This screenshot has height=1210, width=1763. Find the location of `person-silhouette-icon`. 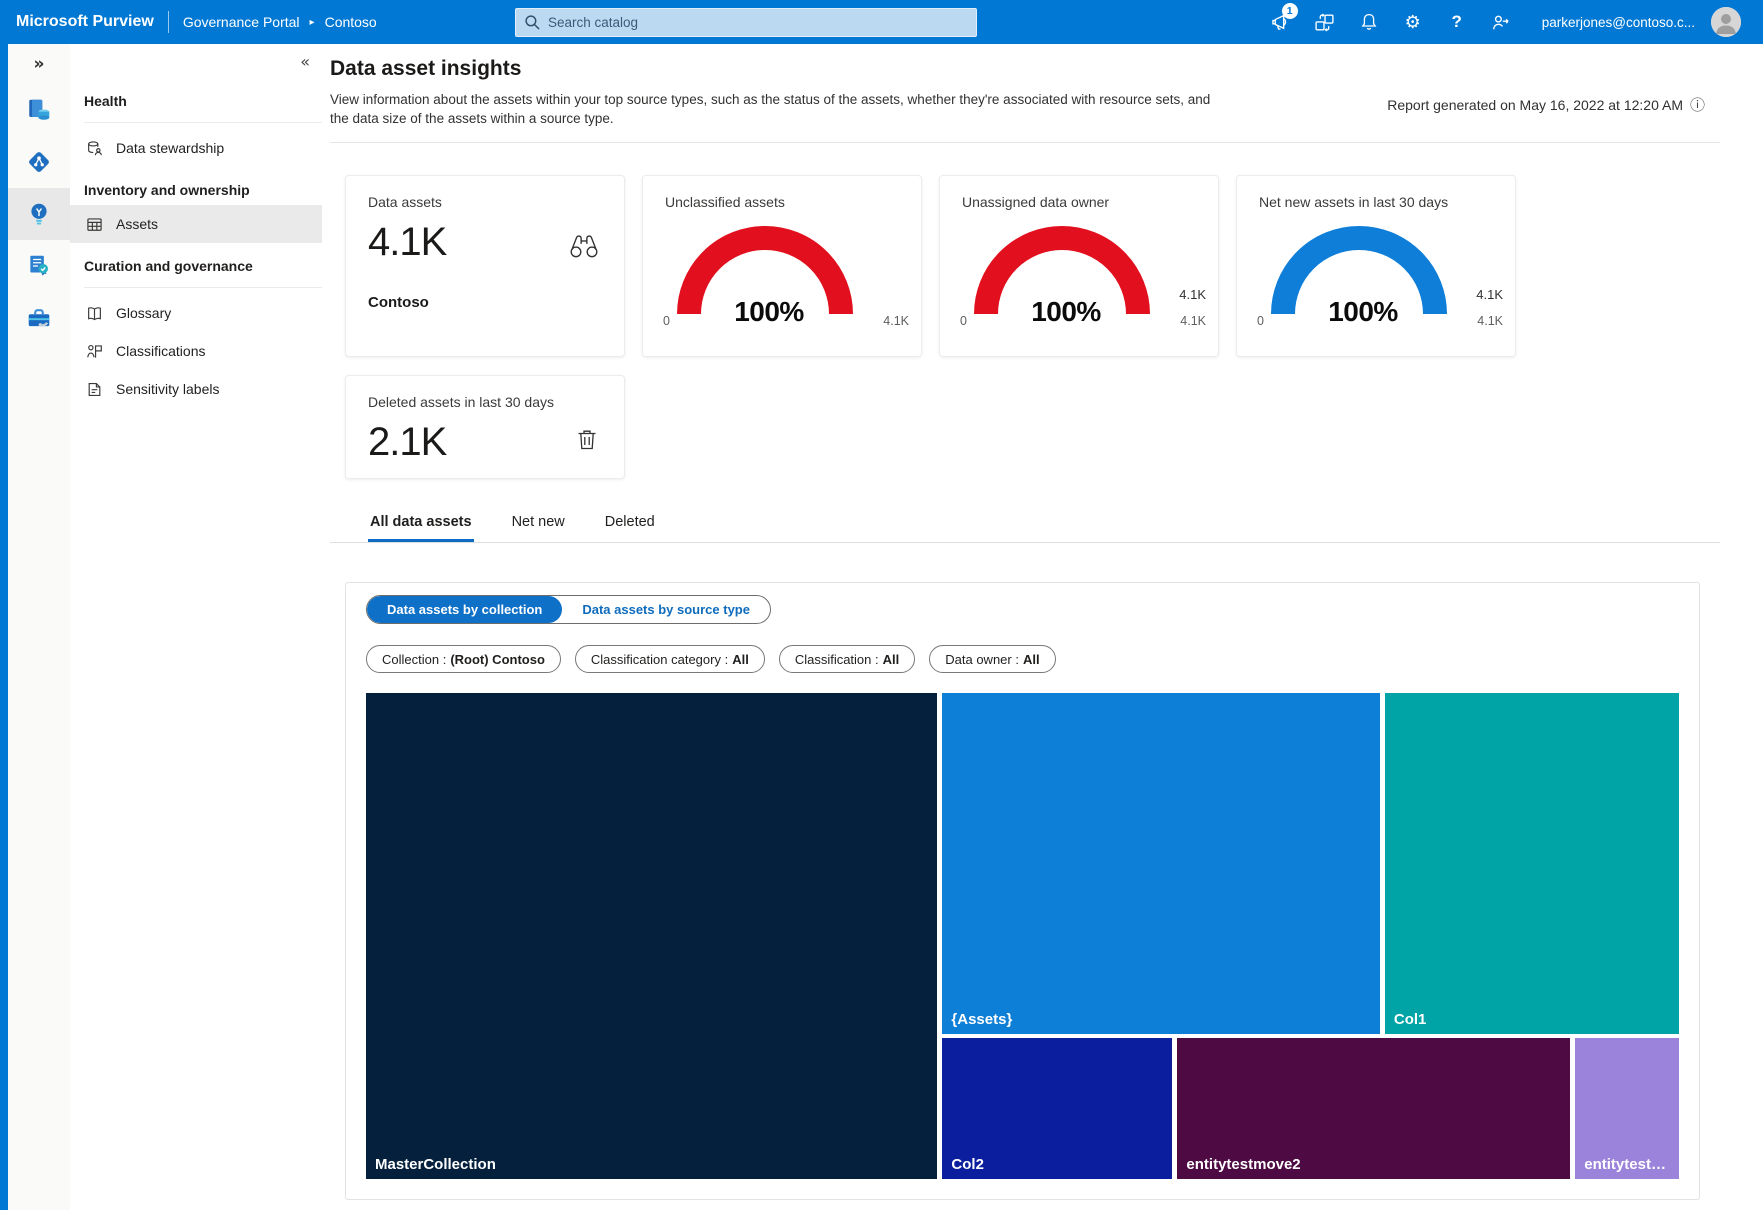

person-silhouette-icon is located at coordinates (1726, 22).